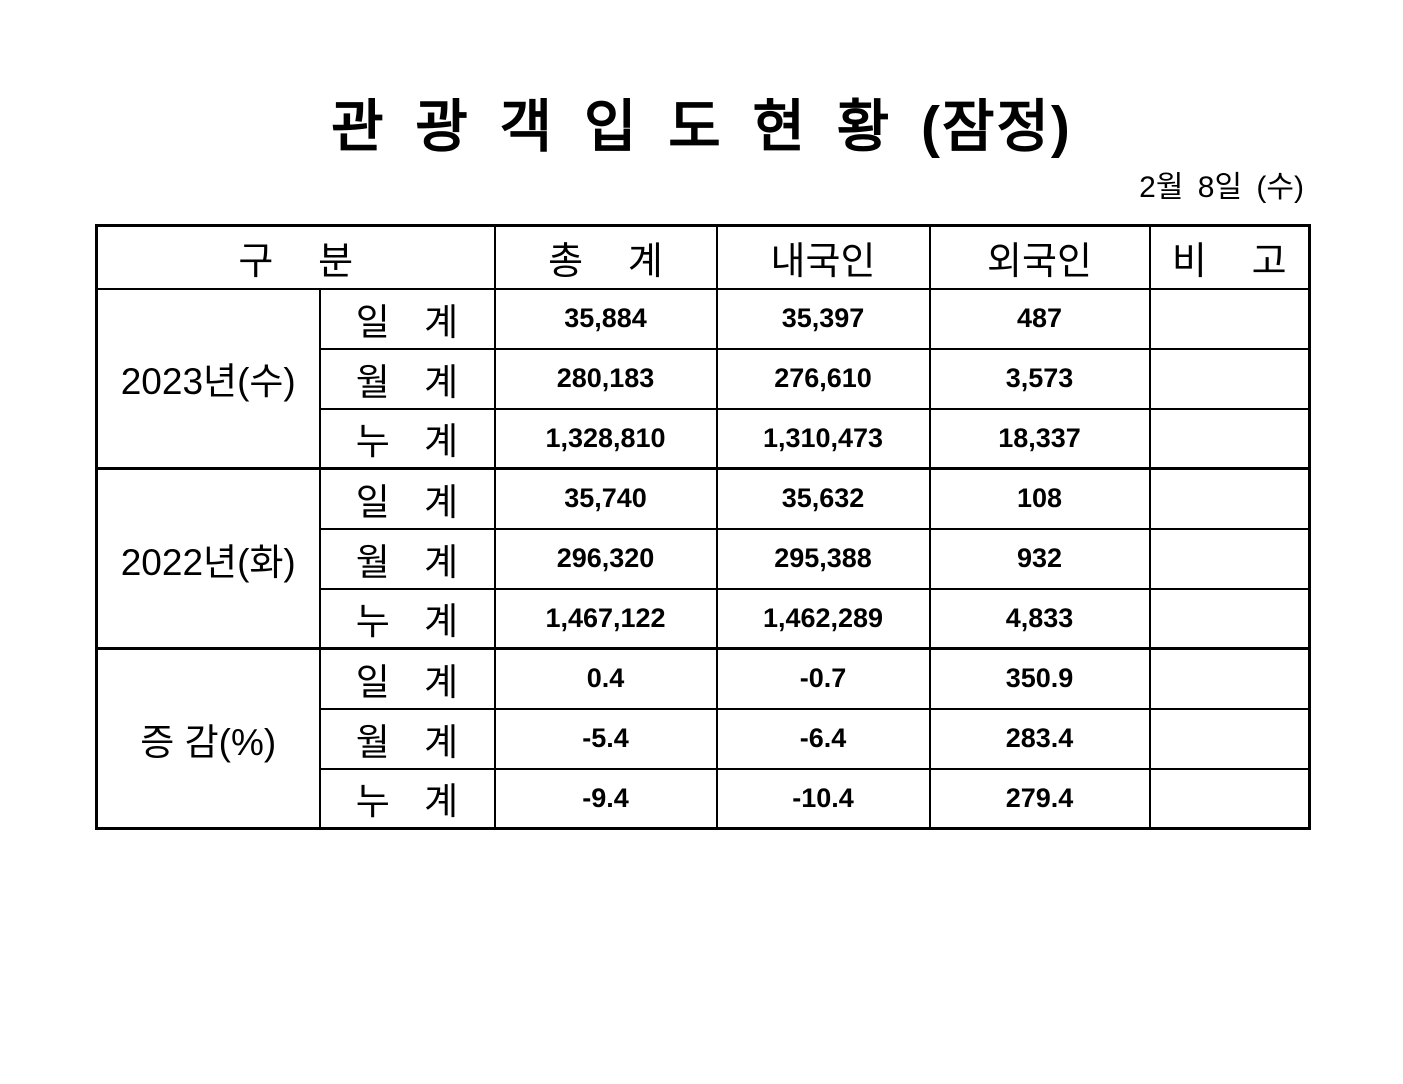 This screenshot has width=1403, height=1084. I want to click on table-row: 2022년(화) 일 계 35,740 35,632 108, so click(703, 558).